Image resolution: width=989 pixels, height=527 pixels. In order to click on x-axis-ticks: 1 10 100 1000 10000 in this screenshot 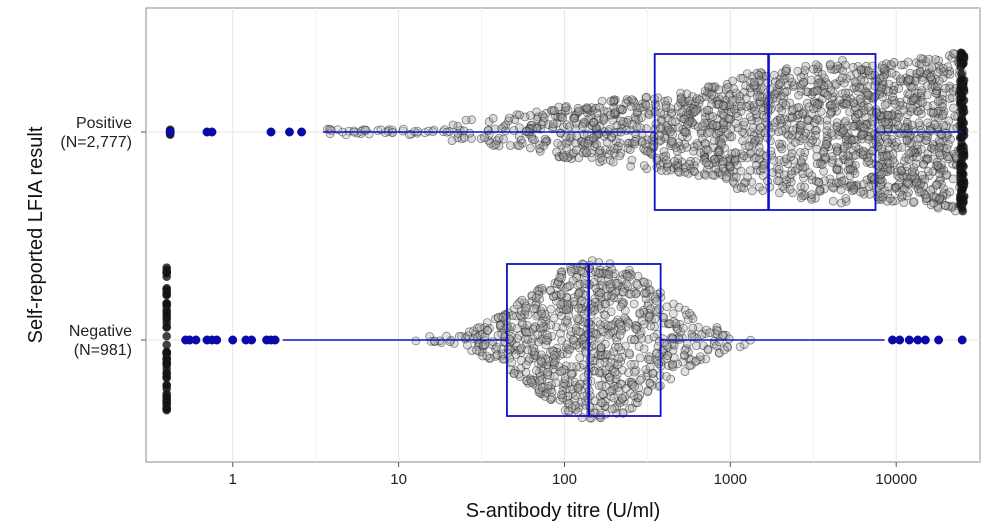, I will do `click(573, 475)`.